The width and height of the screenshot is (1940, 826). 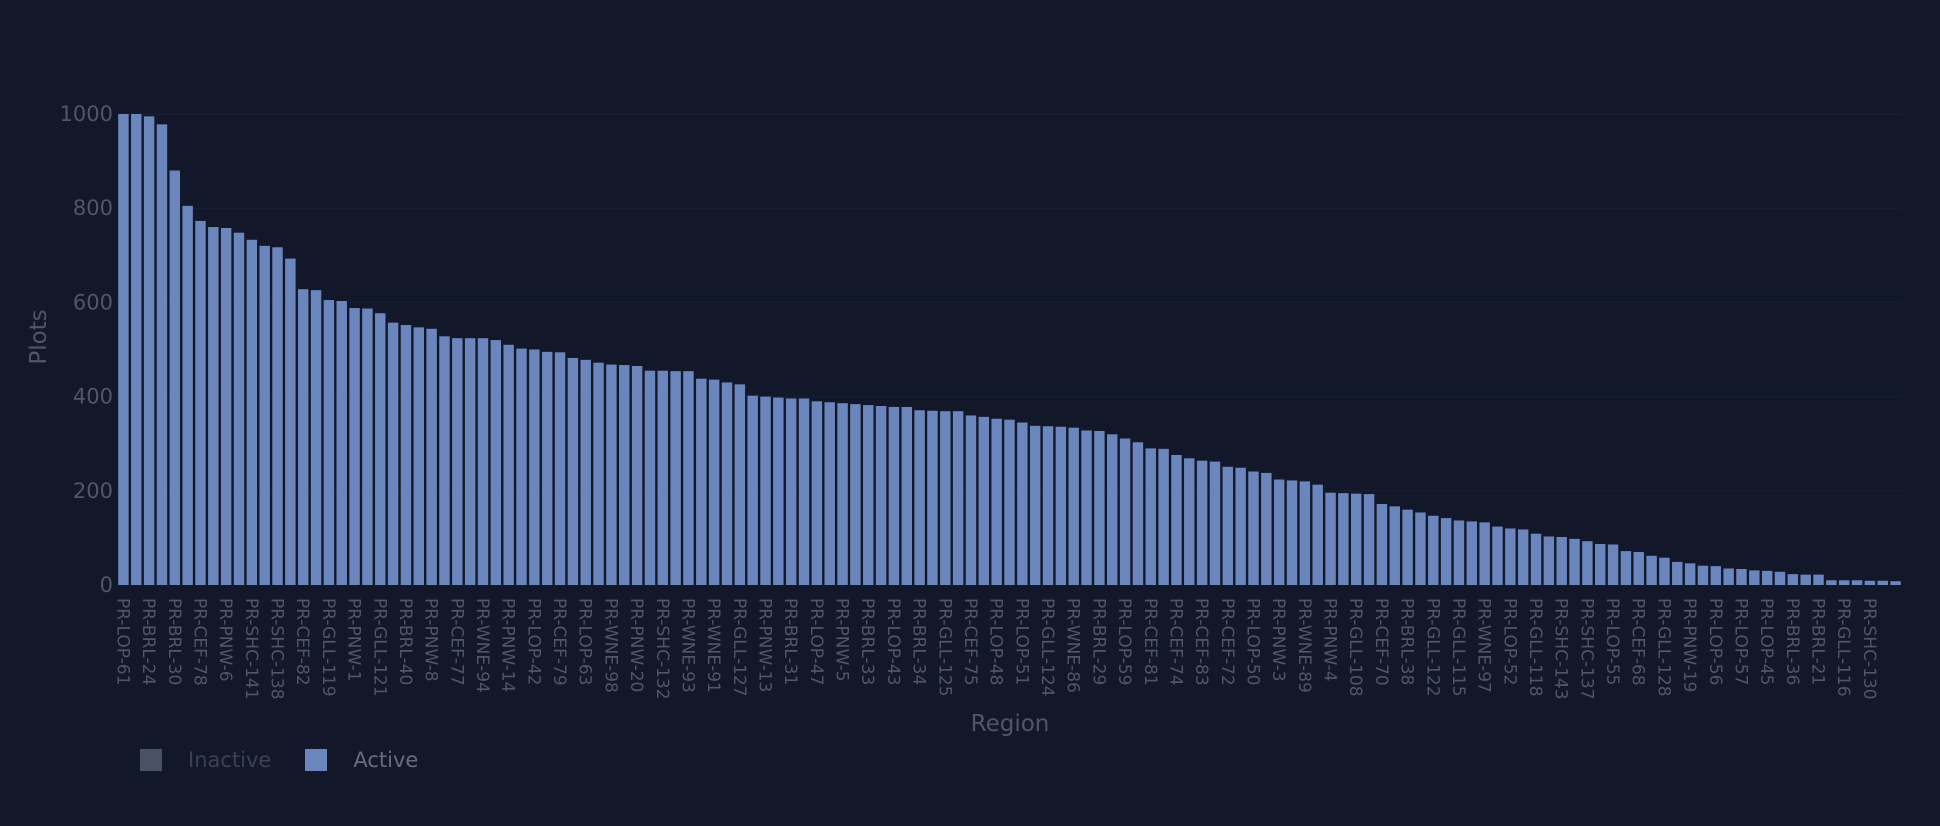 What do you see at coordinates (739, 647) in the screenshot?
I see `x-tick-label: PR-GLL-127` at bounding box center [739, 647].